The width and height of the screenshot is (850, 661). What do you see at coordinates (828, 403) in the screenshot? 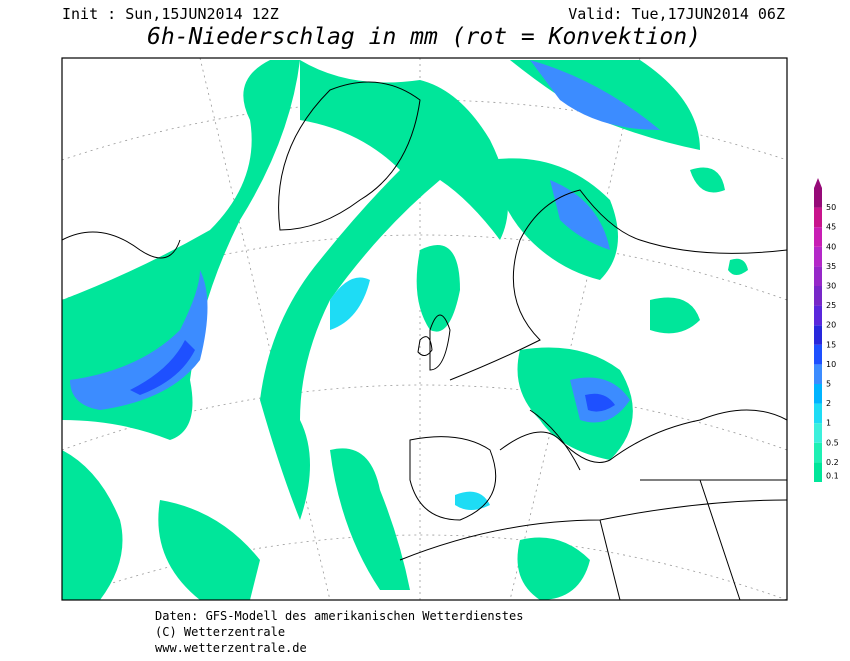
I see `legend-label: 2` at bounding box center [828, 403].